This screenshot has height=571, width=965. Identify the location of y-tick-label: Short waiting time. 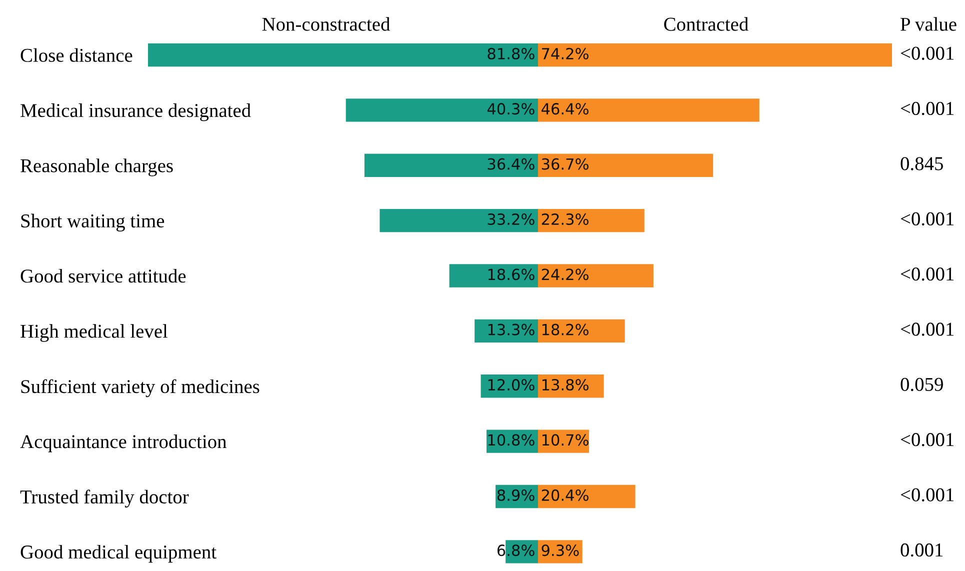
(92, 223).